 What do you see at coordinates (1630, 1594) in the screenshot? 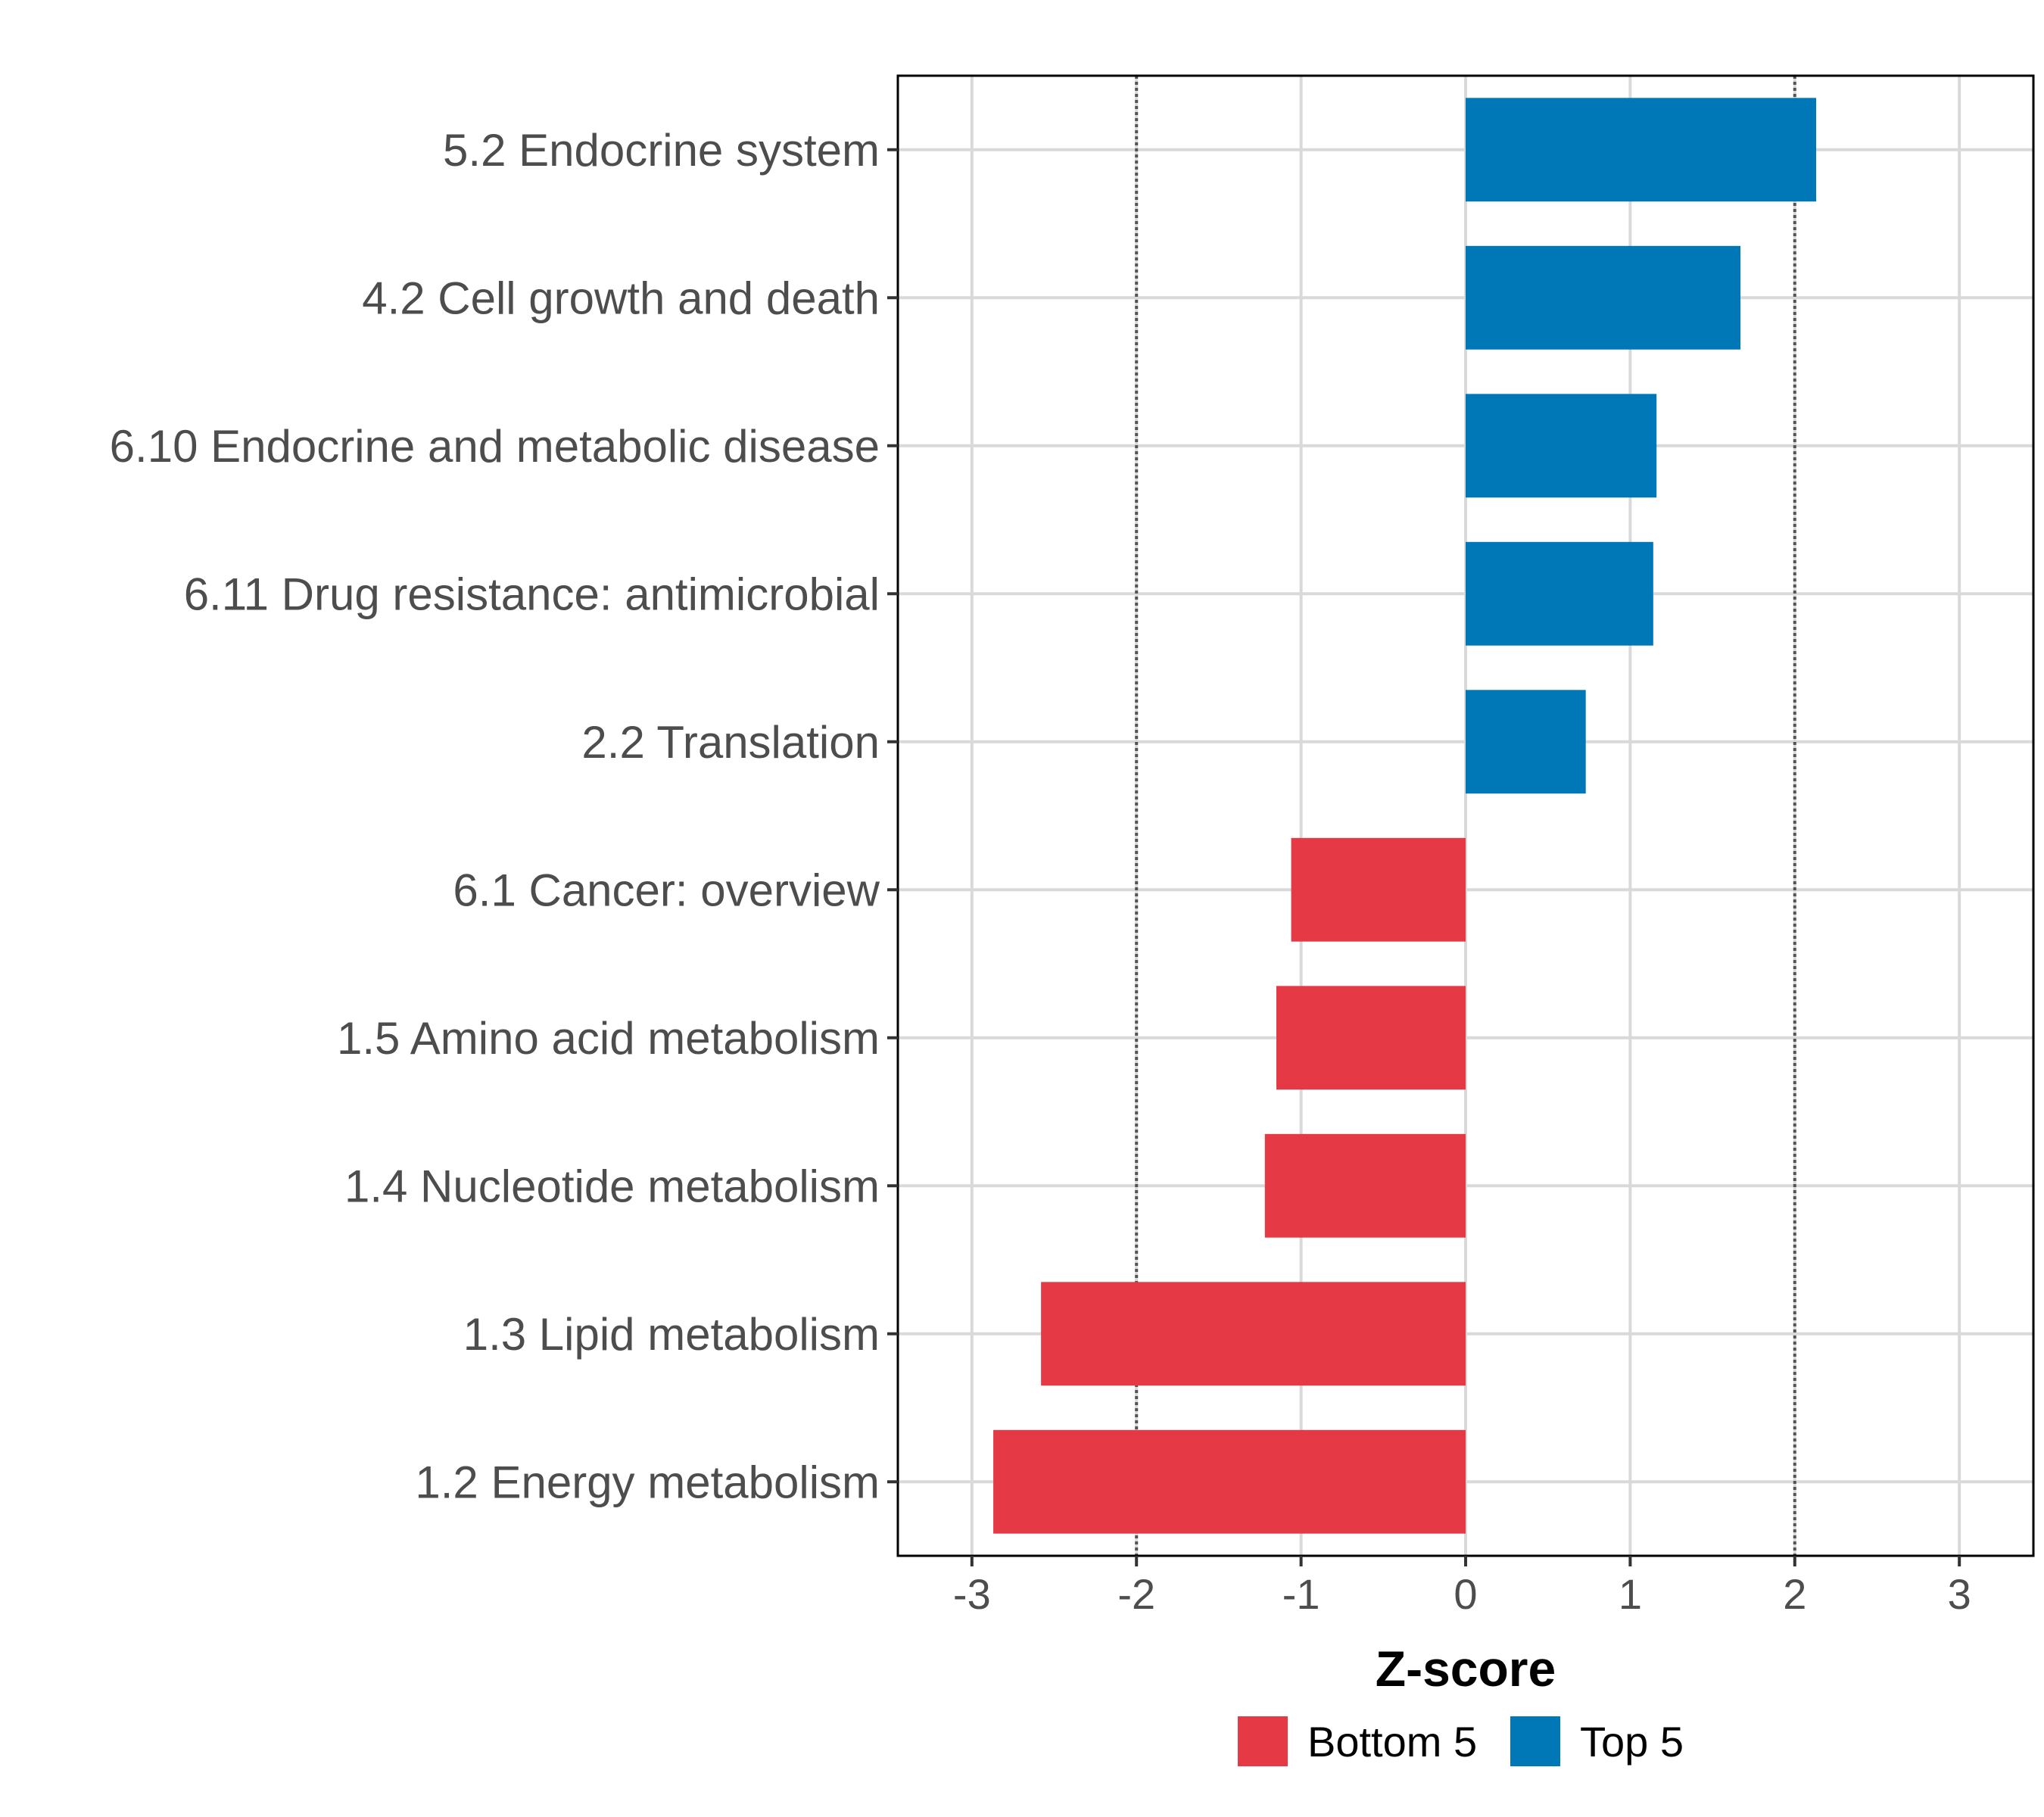
I see `x-tick-label-4: 1` at bounding box center [1630, 1594].